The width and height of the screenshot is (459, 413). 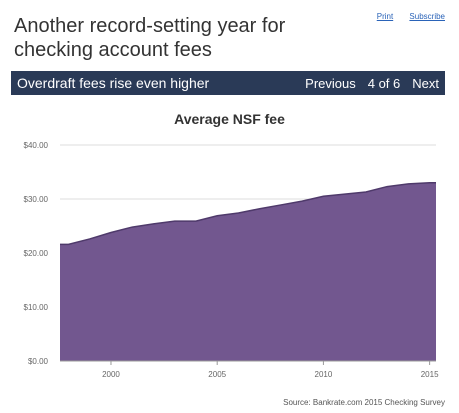 I want to click on y-tick-label: $10.00, so click(x=36, y=307).